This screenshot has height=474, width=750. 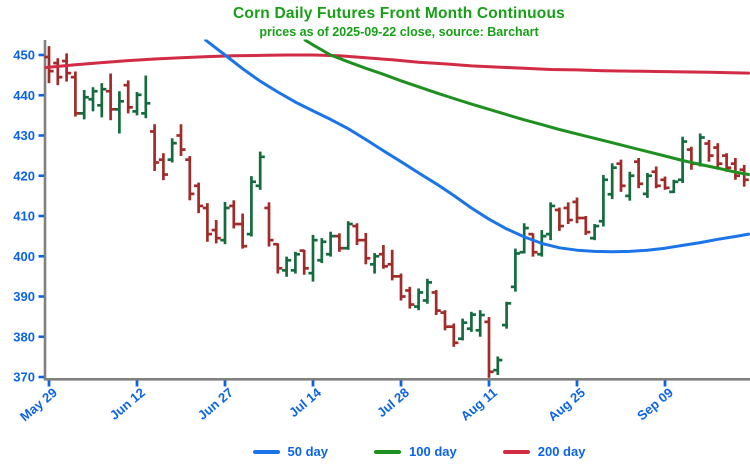 I want to click on y-tick-label: 390, so click(x=24, y=296).